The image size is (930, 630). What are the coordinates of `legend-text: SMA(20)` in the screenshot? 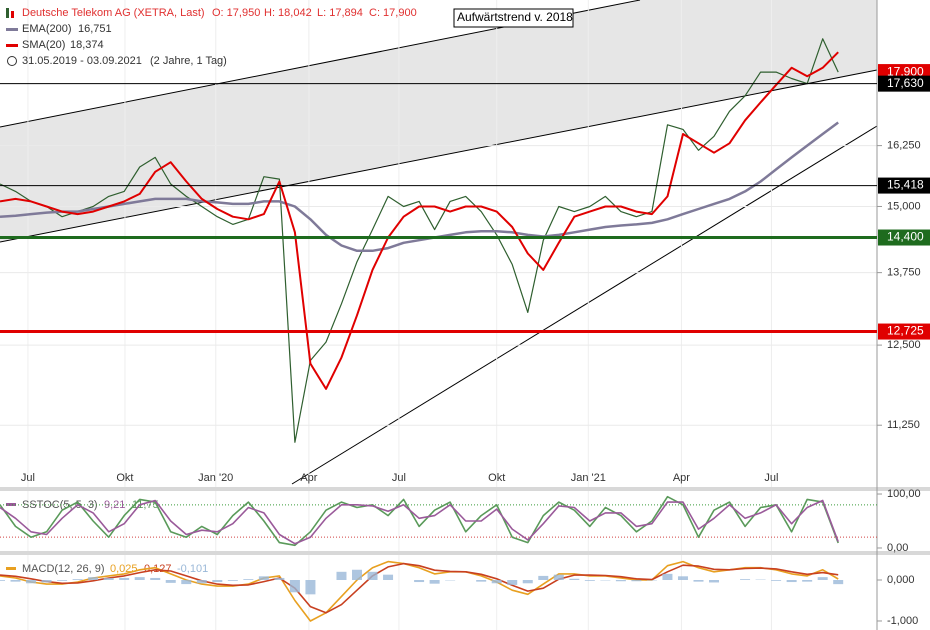 It's located at (43, 45).